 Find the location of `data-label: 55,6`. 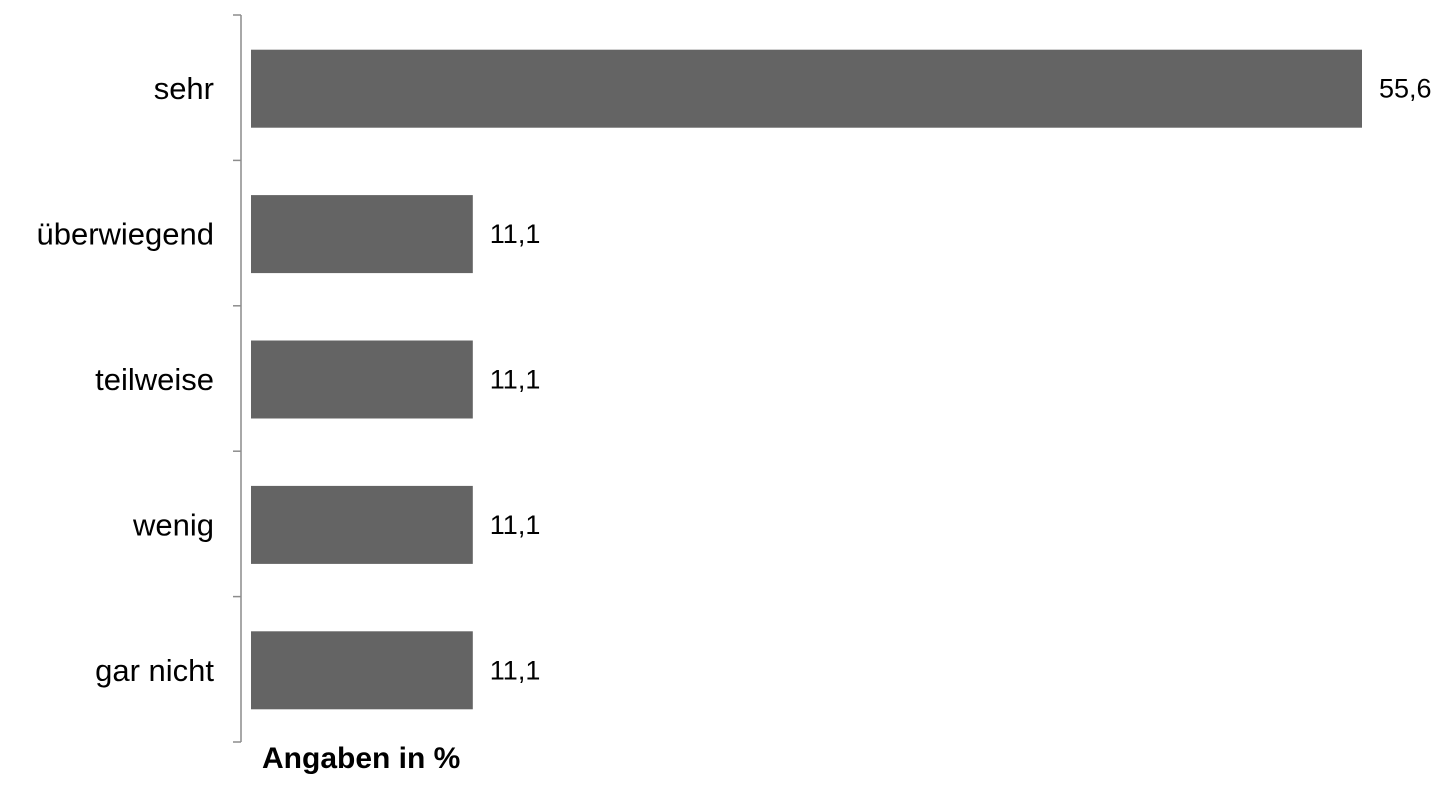

data-label: 55,6 is located at coordinates (1405, 89).